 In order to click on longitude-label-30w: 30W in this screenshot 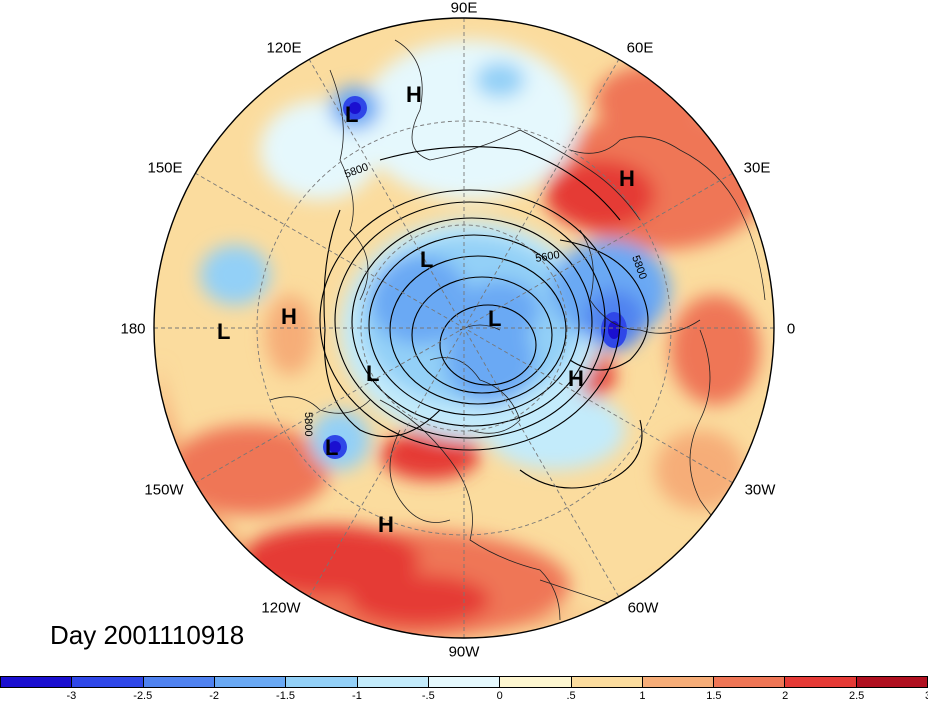, I will do `click(760, 490)`.